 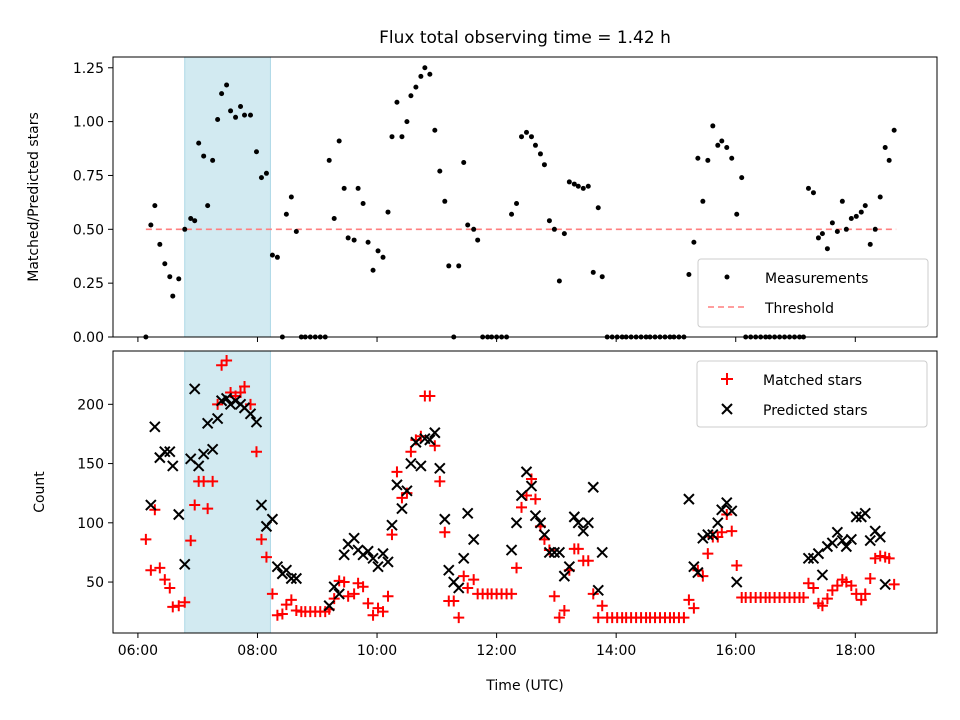 I want to click on legend-marker-measurements, so click(x=727, y=277).